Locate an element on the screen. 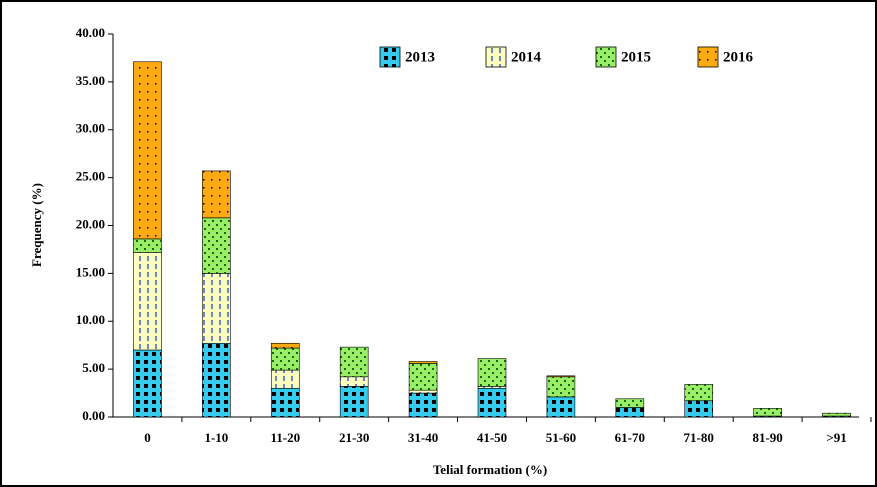 This screenshot has width=877, height=487. legend-label: 2014 is located at coordinates (526, 57).